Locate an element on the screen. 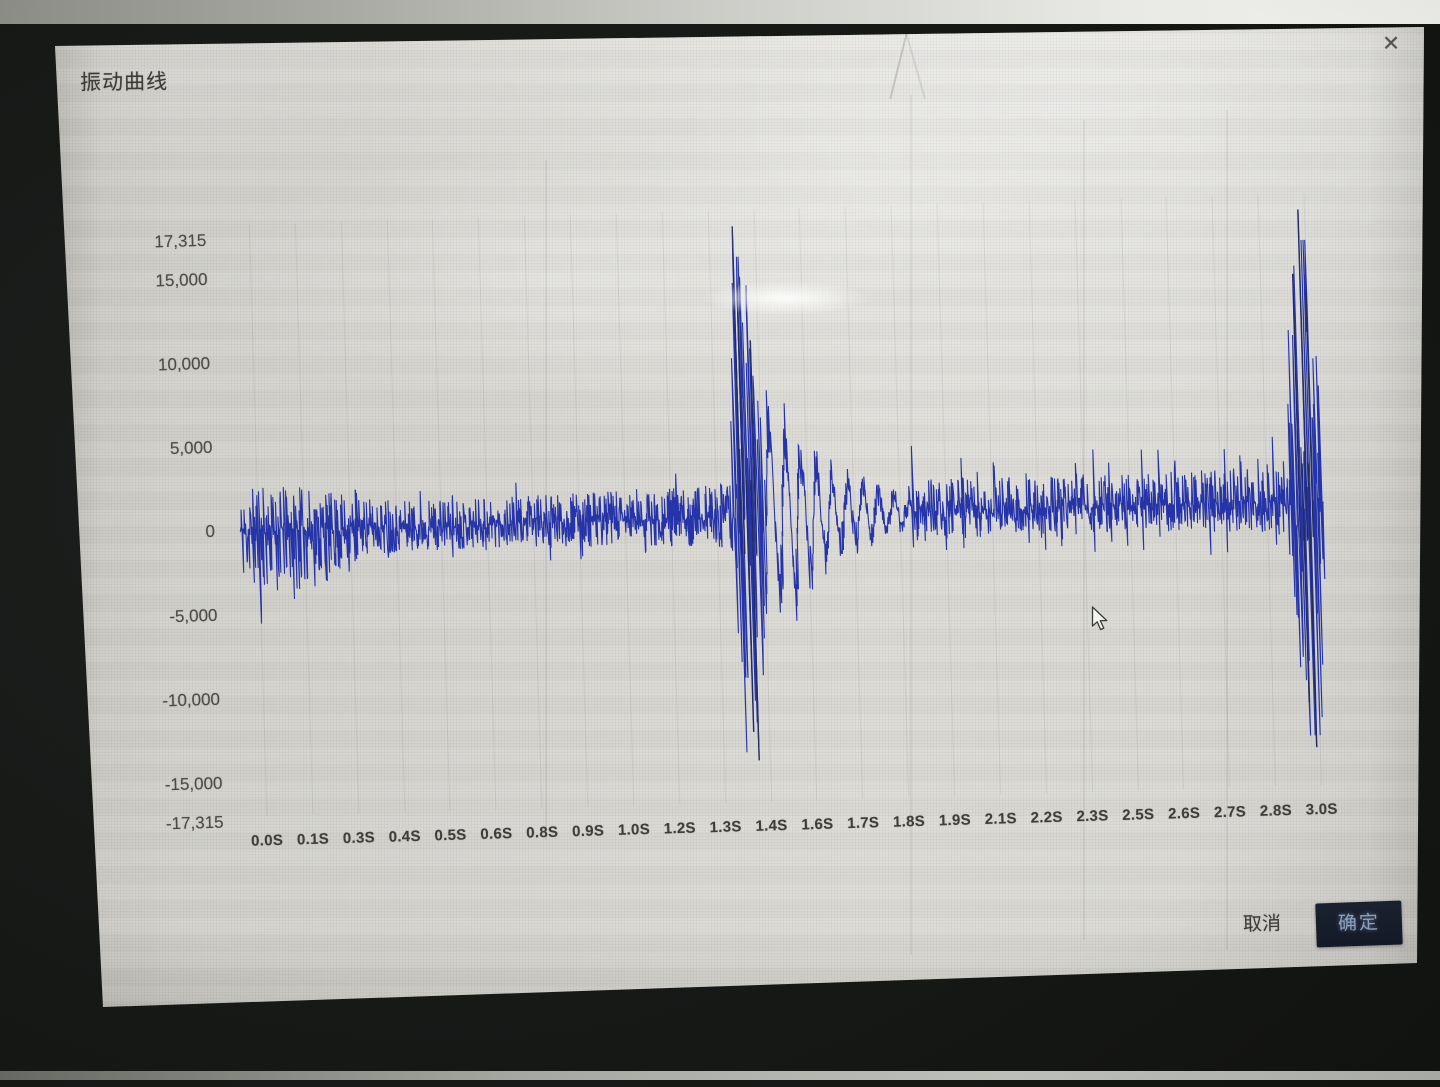 This screenshot has height=1087, width=1440. x-tick-label: 0.8S is located at coordinates (542, 832).